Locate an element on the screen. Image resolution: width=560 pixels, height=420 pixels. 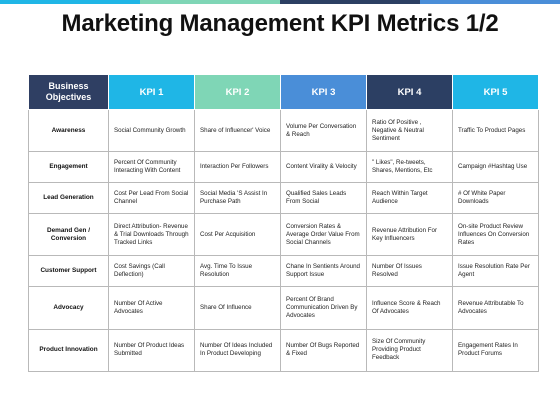
kpi-cell: Revenue Attribution For Key Influencers is located at coordinates (409, 234).